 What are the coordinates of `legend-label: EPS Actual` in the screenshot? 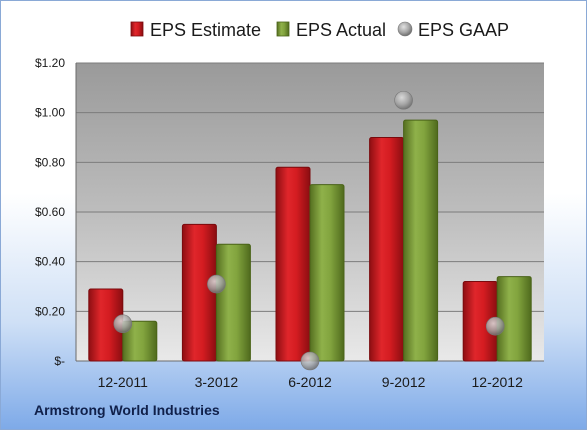 It's located at (341, 30).